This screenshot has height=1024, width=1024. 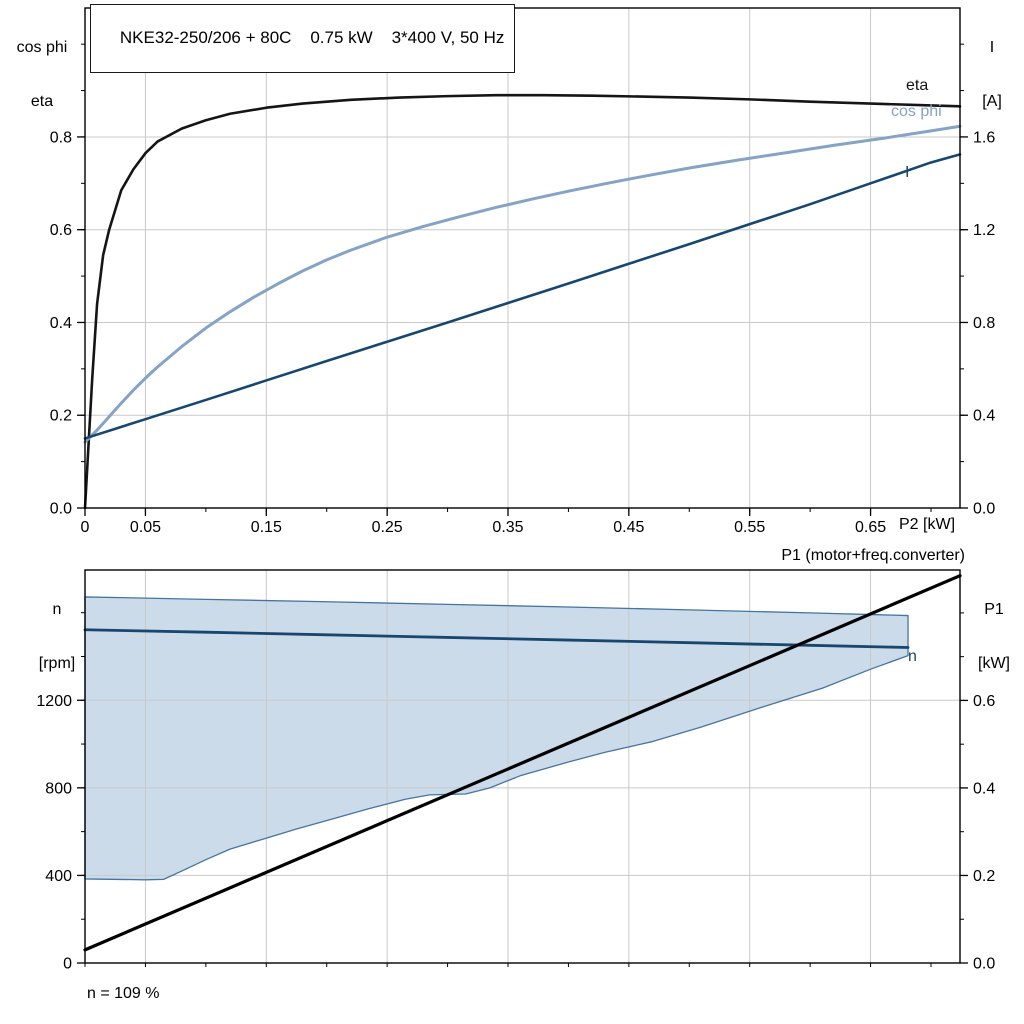 What do you see at coordinates (58, 876) in the screenshot?
I see `left-tick-label: 400` at bounding box center [58, 876].